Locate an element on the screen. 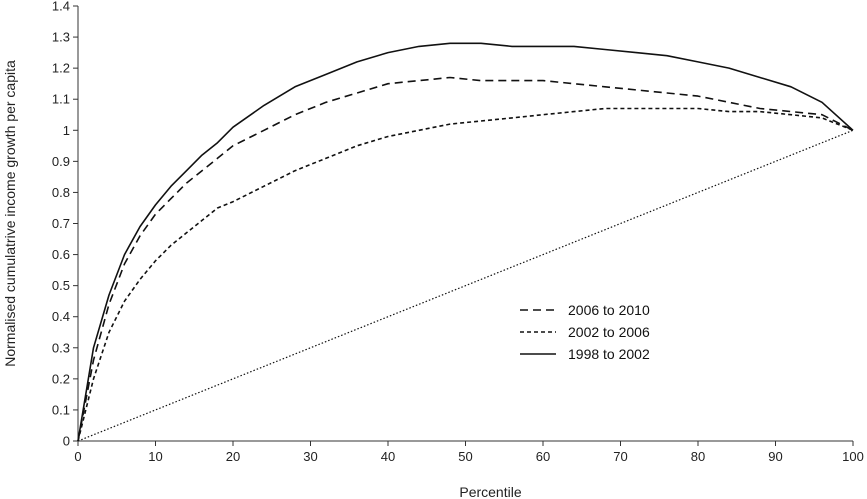  y-tick-label: 0.9 is located at coordinates (61, 161).